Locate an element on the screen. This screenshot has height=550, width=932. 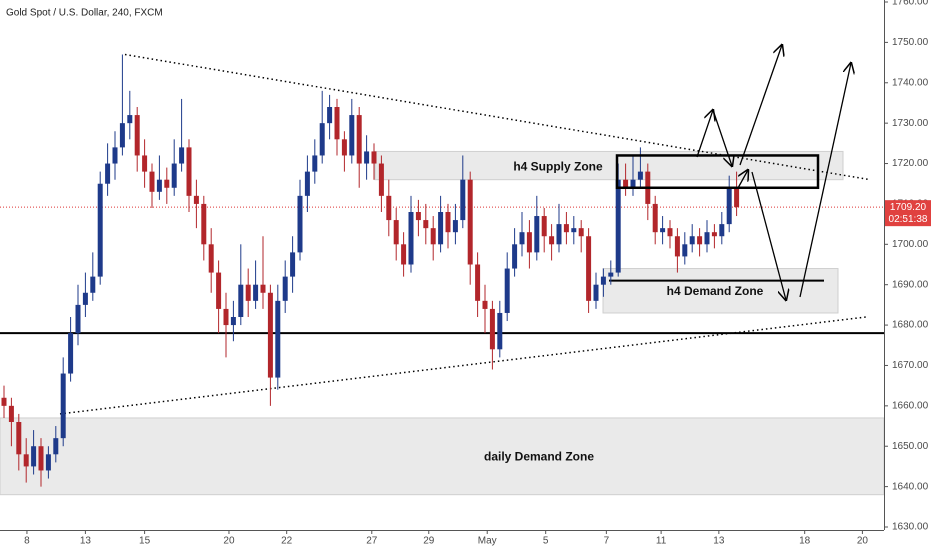
x-tick-label: 15 is located at coordinates (145, 541).